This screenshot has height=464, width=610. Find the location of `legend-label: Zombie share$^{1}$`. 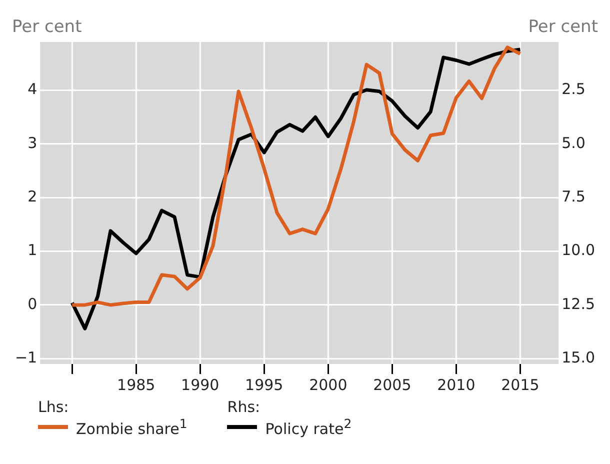

legend-label: Zombie share$^{1}$ is located at coordinates (132, 427).